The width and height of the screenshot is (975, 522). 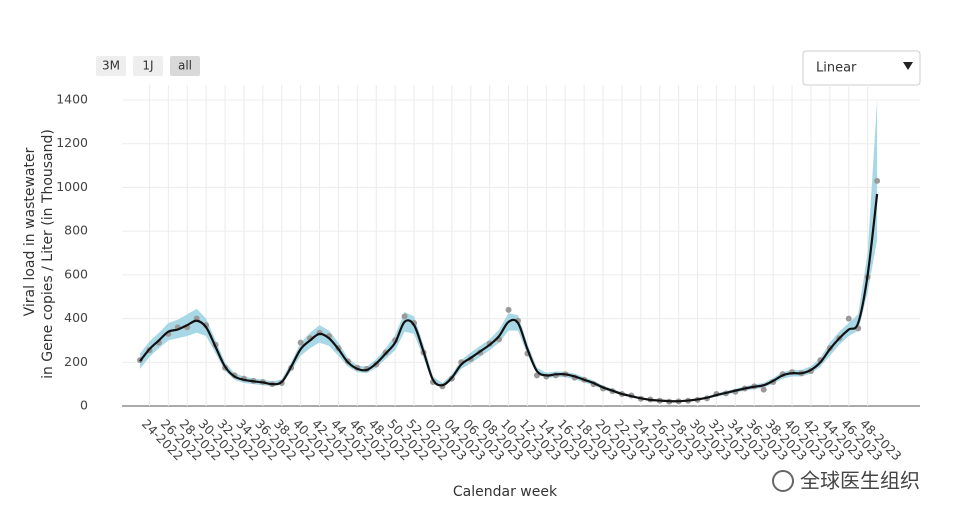 What do you see at coordinates (76, 273) in the screenshot?
I see `y-tick-label: 600` at bounding box center [76, 273].